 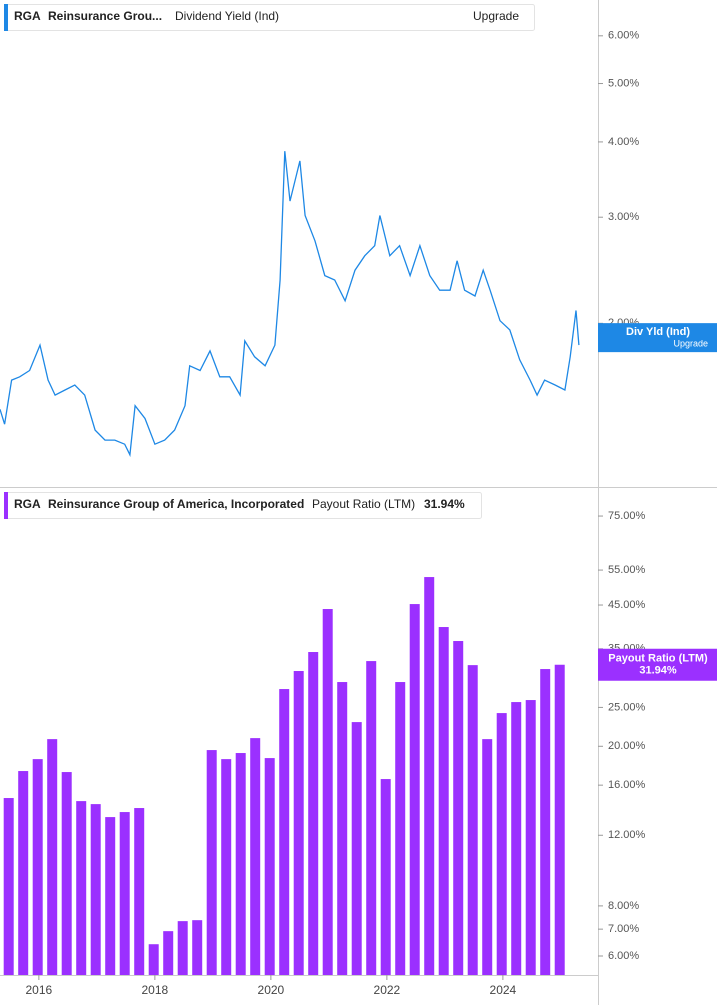 I want to click on side-value: 31.94%, so click(x=658, y=671).